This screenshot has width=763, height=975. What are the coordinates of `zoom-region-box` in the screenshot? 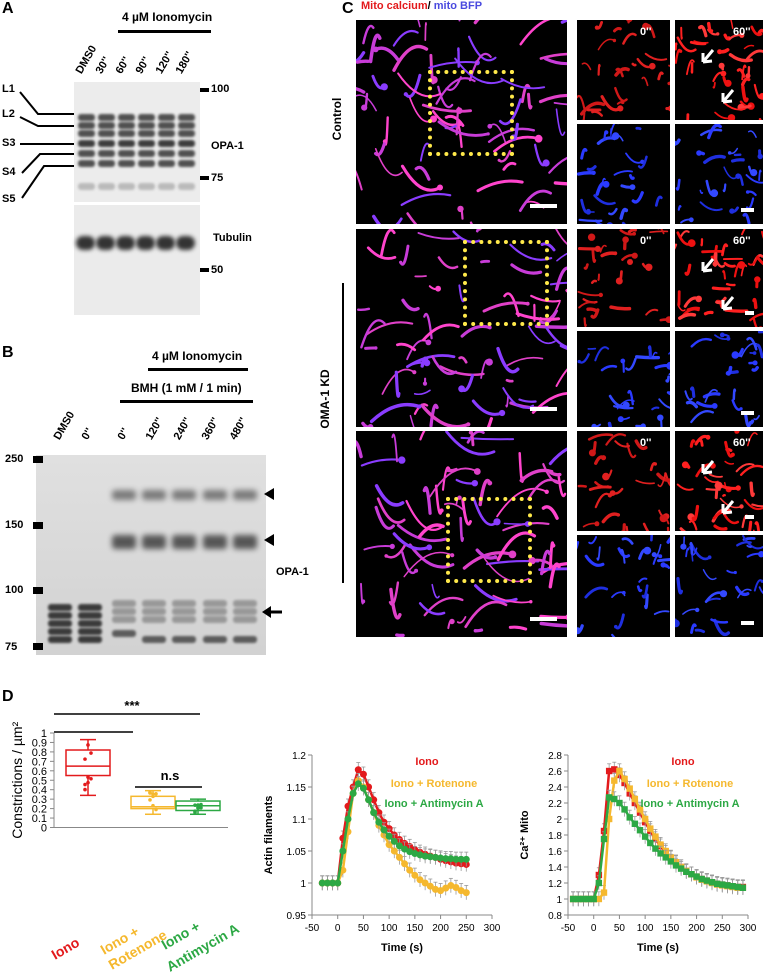 It's located at (506, 283).